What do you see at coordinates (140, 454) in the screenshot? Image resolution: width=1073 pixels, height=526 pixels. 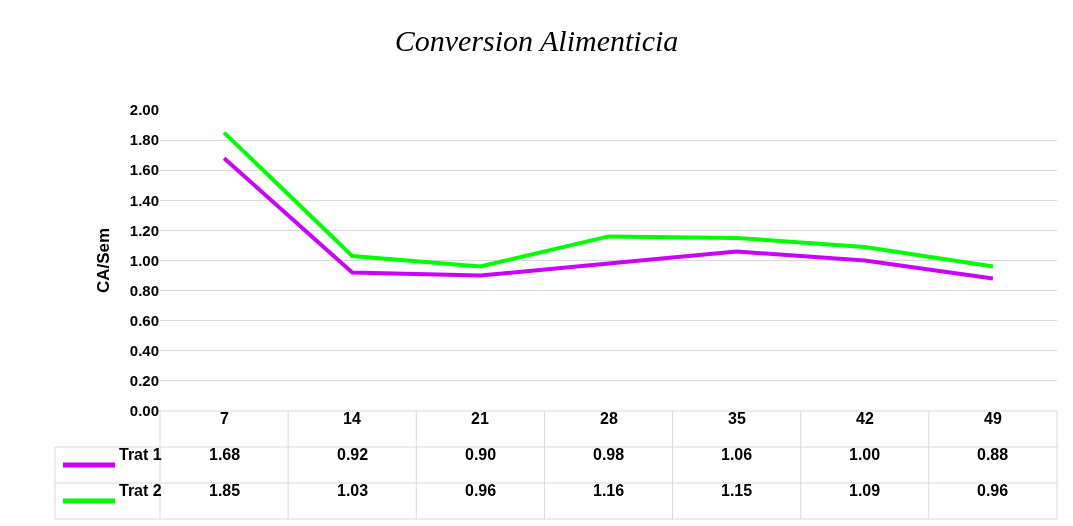 I see `legend-label: Trat 1` at bounding box center [140, 454].